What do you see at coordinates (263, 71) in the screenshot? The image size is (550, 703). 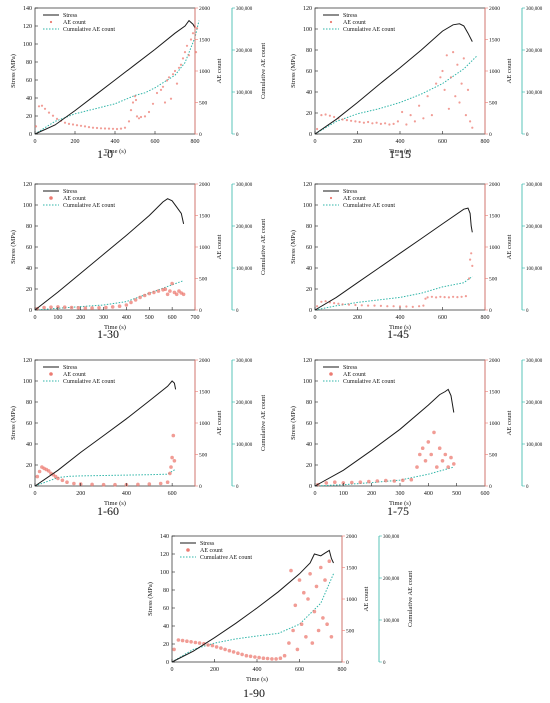 I see `y3-axis-label: Cumulative AE count` at bounding box center [263, 71].